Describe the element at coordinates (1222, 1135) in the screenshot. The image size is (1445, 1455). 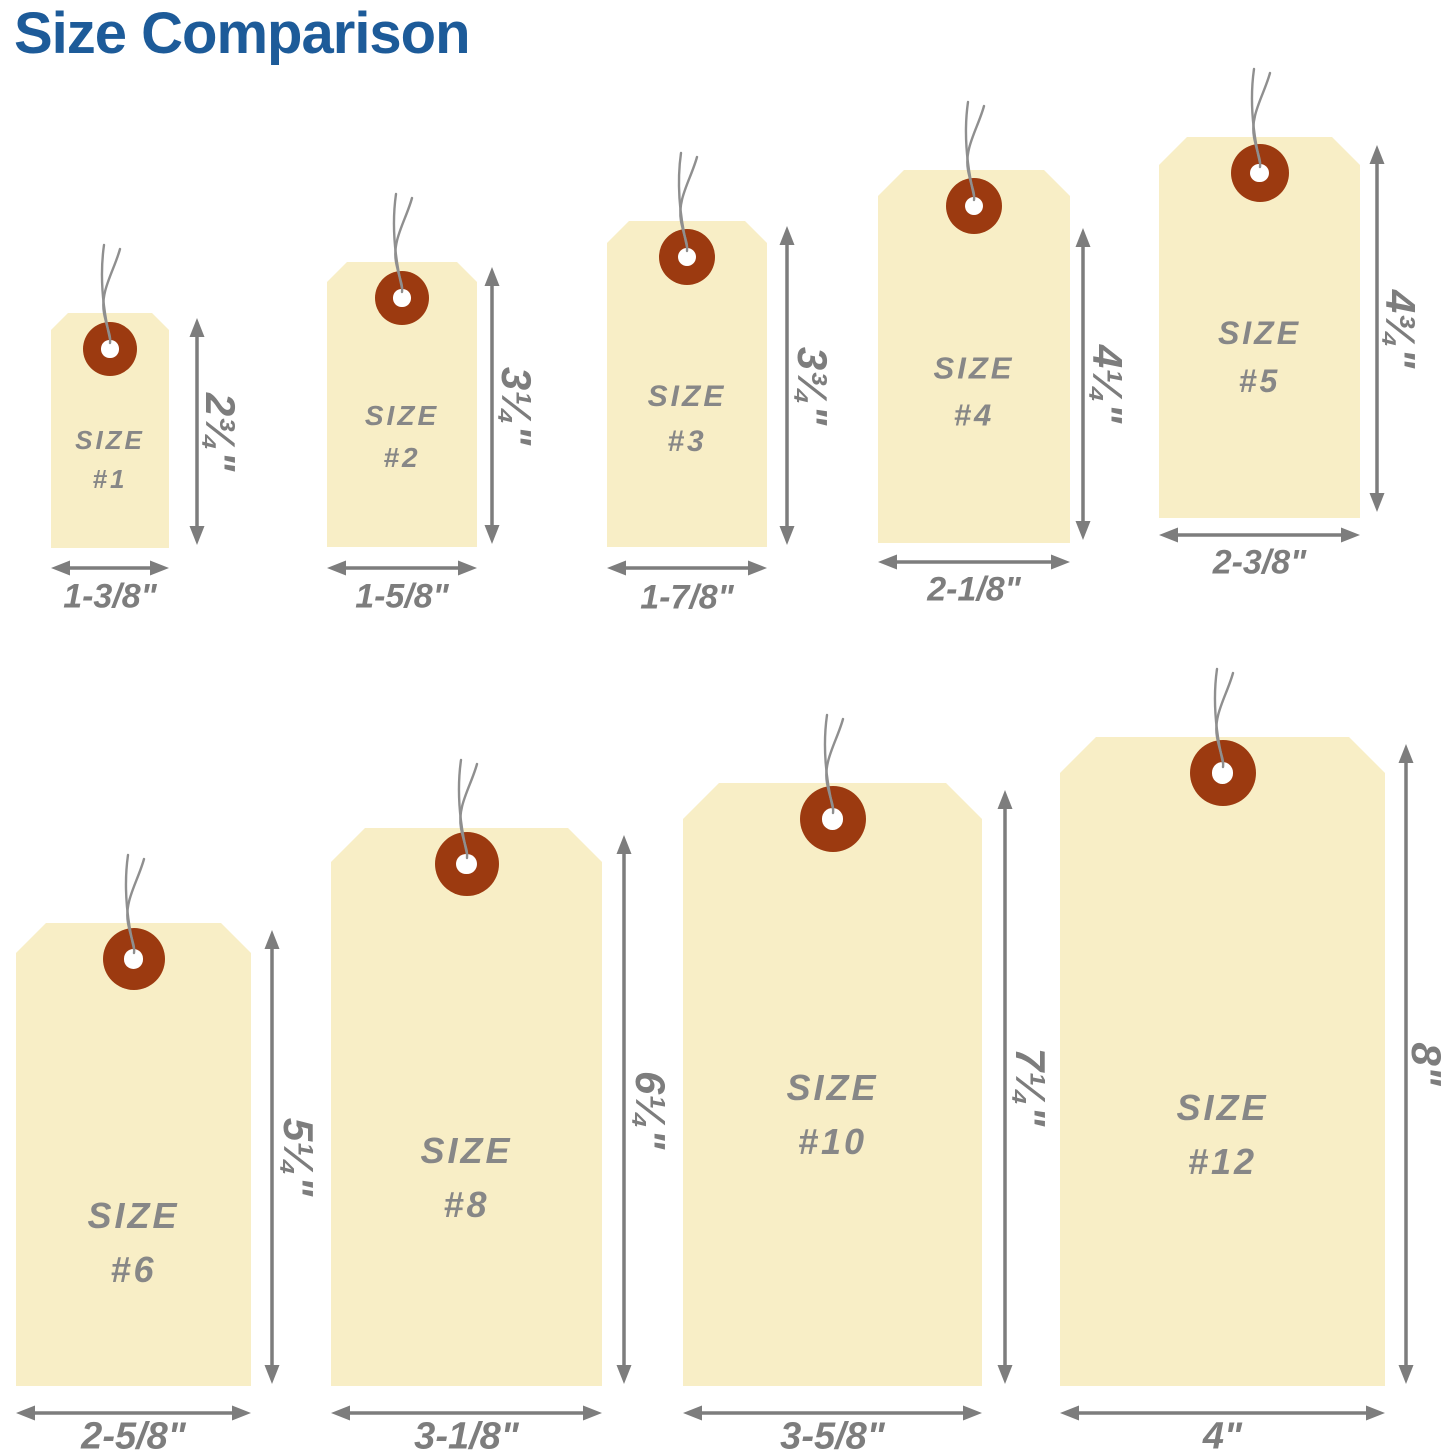
I see `tag-label: SIZE #12` at that location.